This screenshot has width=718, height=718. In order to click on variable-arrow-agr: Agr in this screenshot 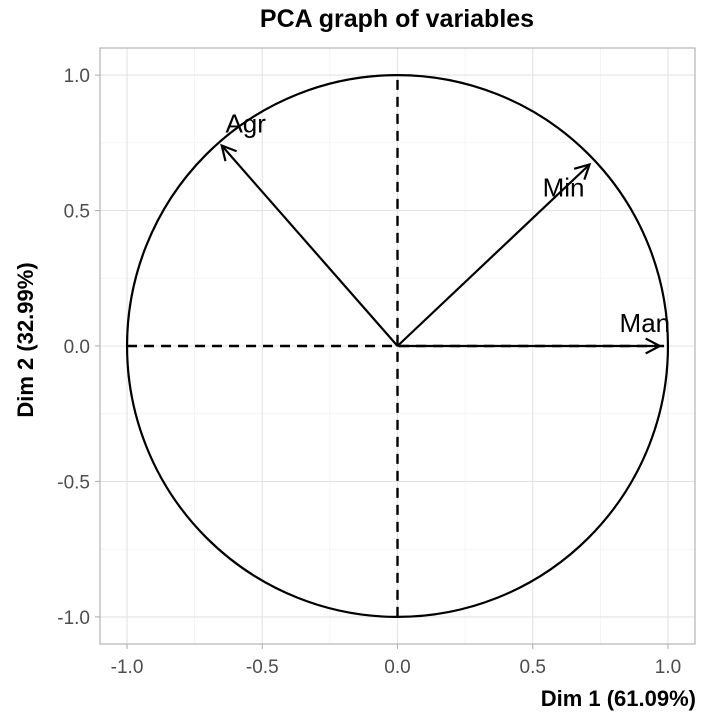, I will do `click(309, 228)`.